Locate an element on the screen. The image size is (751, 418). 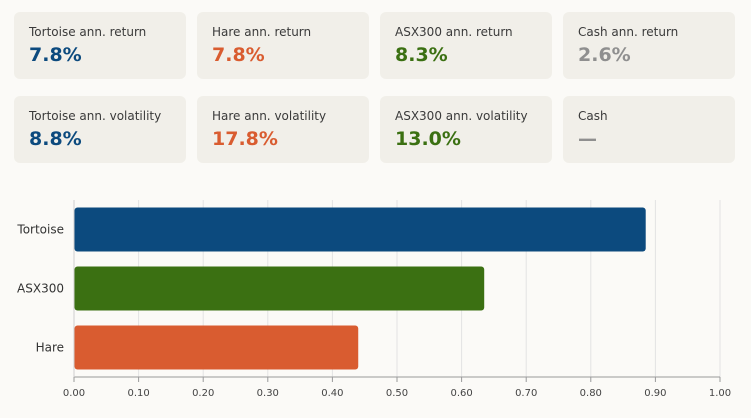
card-label: ASX300 ann. volatility is located at coordinates (461, 116).